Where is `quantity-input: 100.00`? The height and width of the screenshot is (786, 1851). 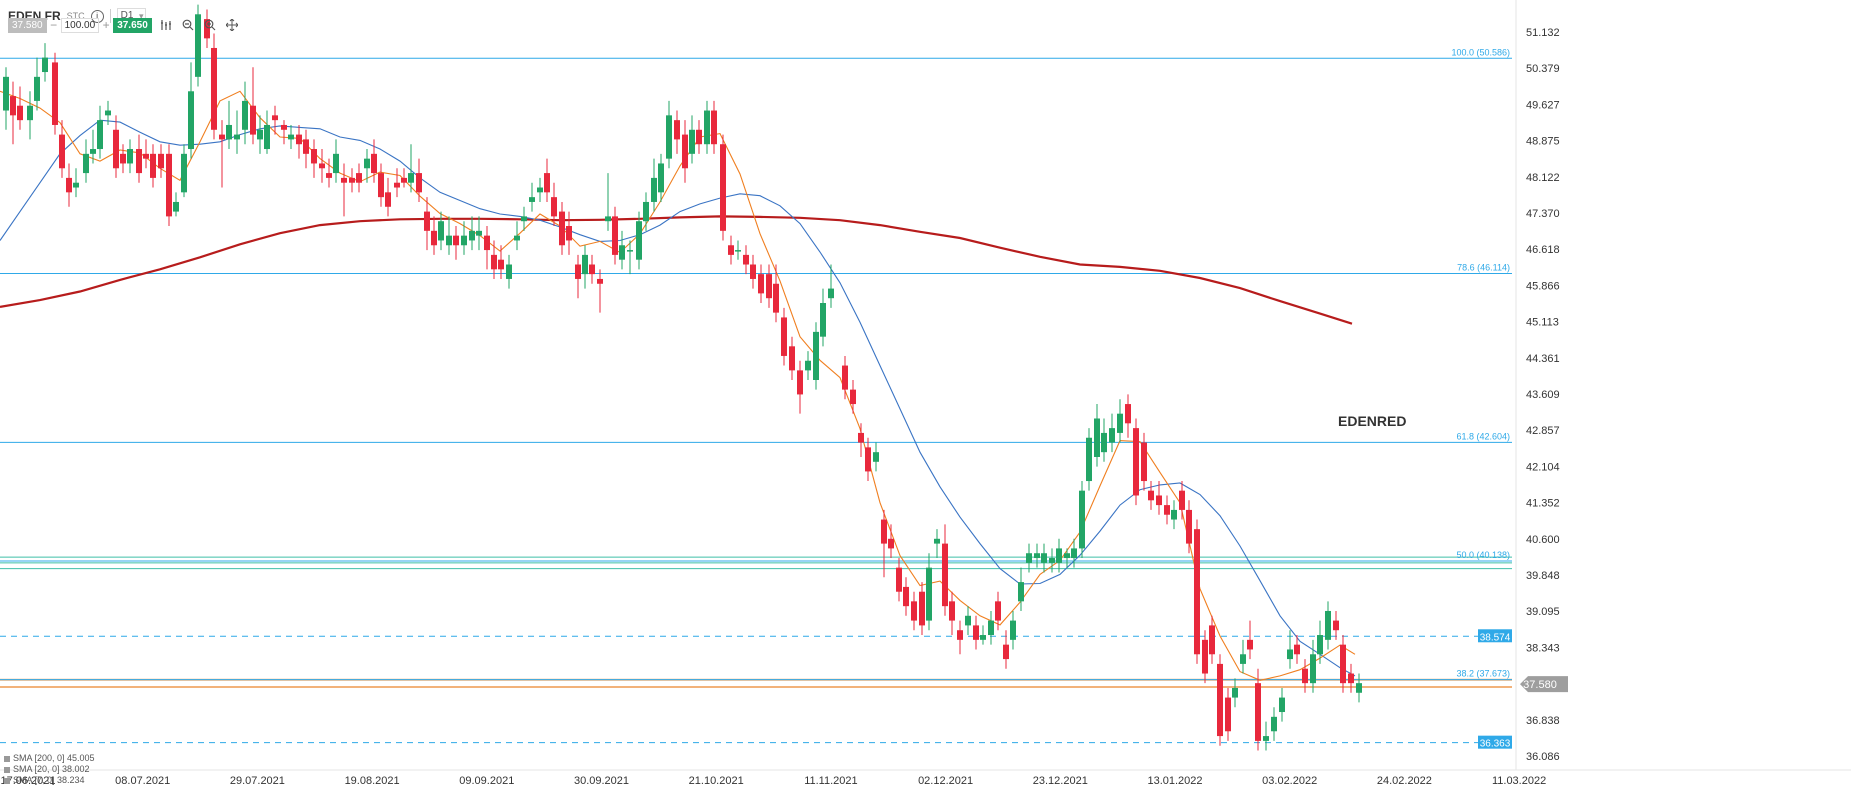 quantity-input: 100.00 is located at coordinates (80, 25).